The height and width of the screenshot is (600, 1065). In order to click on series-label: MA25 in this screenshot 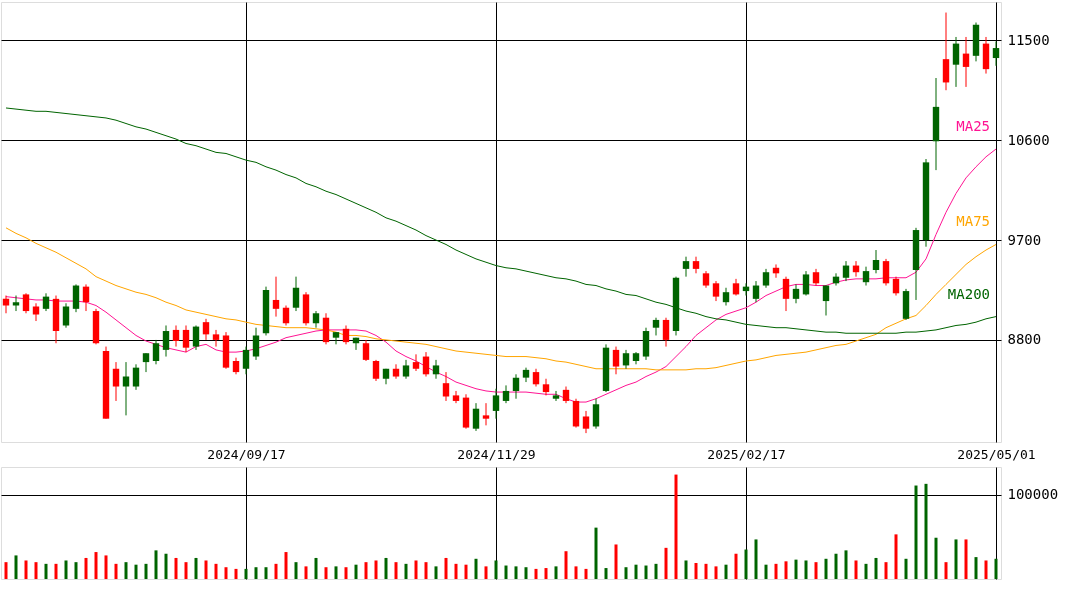, I will do `click(973, 126)`.